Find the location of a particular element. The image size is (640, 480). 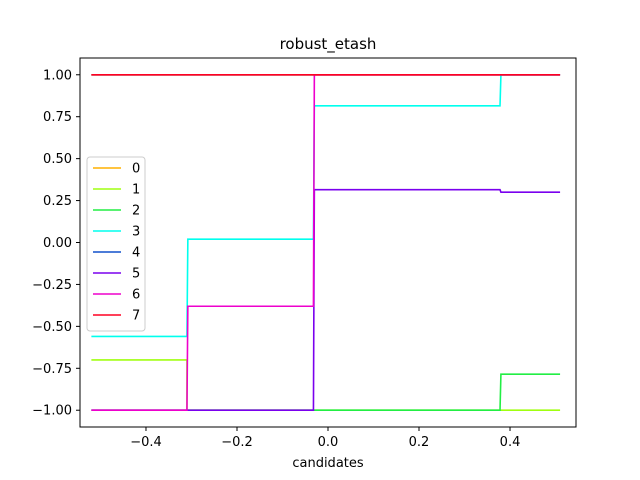

x-axis-label: candidates is located at coordinates (328, 463).